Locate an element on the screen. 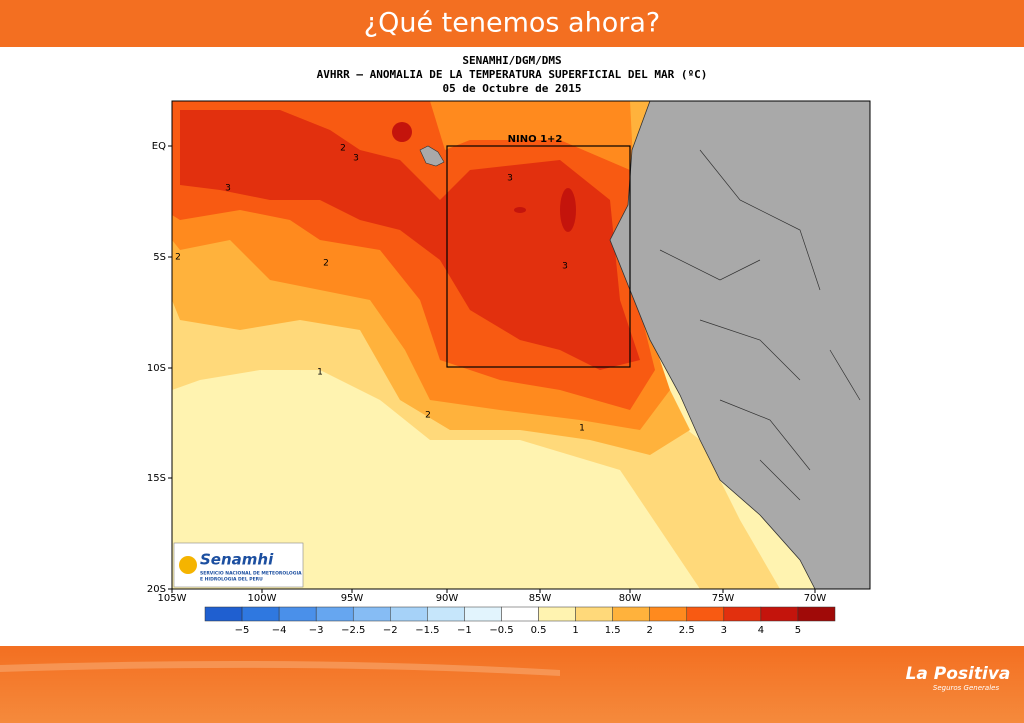 This screenshot has height=723, width=1024. map-title: 05 de Octubre de 2015 is located at coordinates (511, 88).